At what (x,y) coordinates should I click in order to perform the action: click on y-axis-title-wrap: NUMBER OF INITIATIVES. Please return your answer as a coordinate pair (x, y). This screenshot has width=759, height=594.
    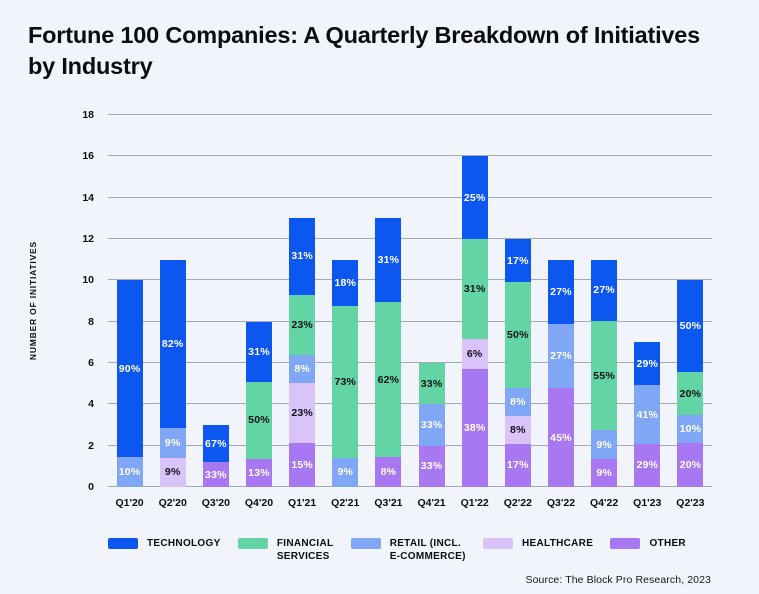
    Looking at the image, I should click on (33, 301).